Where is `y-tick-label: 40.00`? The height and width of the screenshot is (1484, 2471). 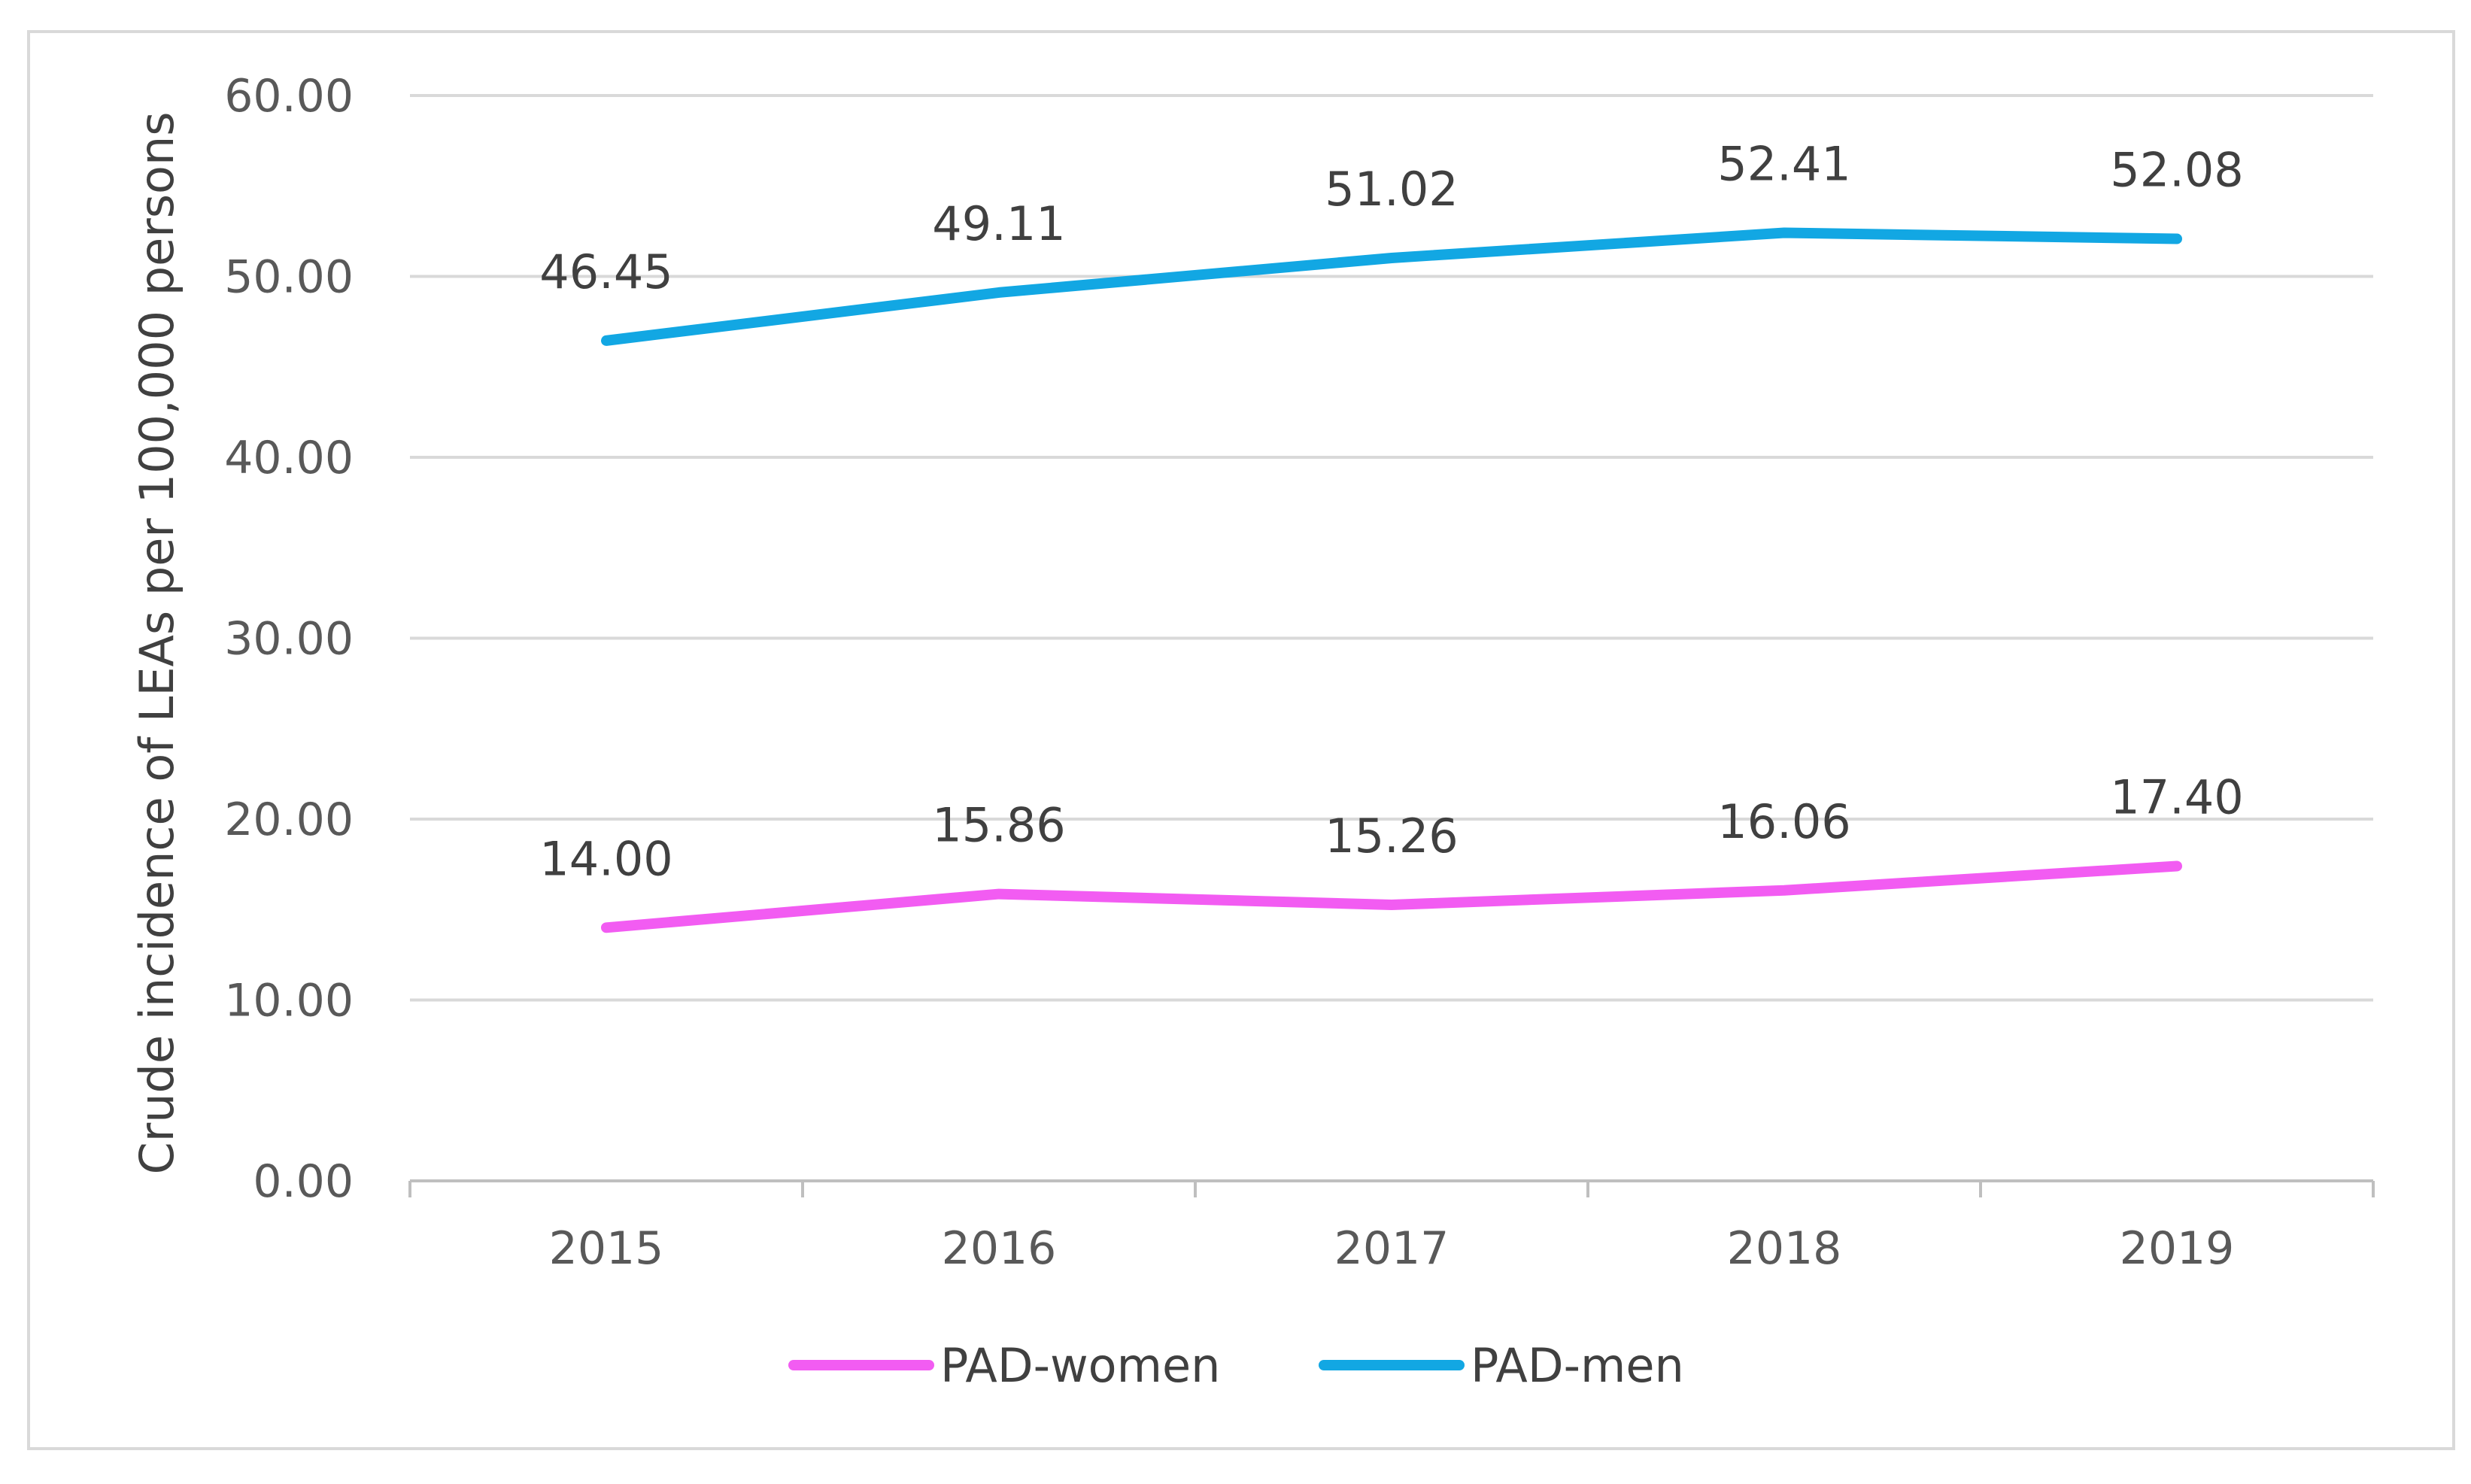 y-tick-label: 40.00 is located at coordinates (289, 458).